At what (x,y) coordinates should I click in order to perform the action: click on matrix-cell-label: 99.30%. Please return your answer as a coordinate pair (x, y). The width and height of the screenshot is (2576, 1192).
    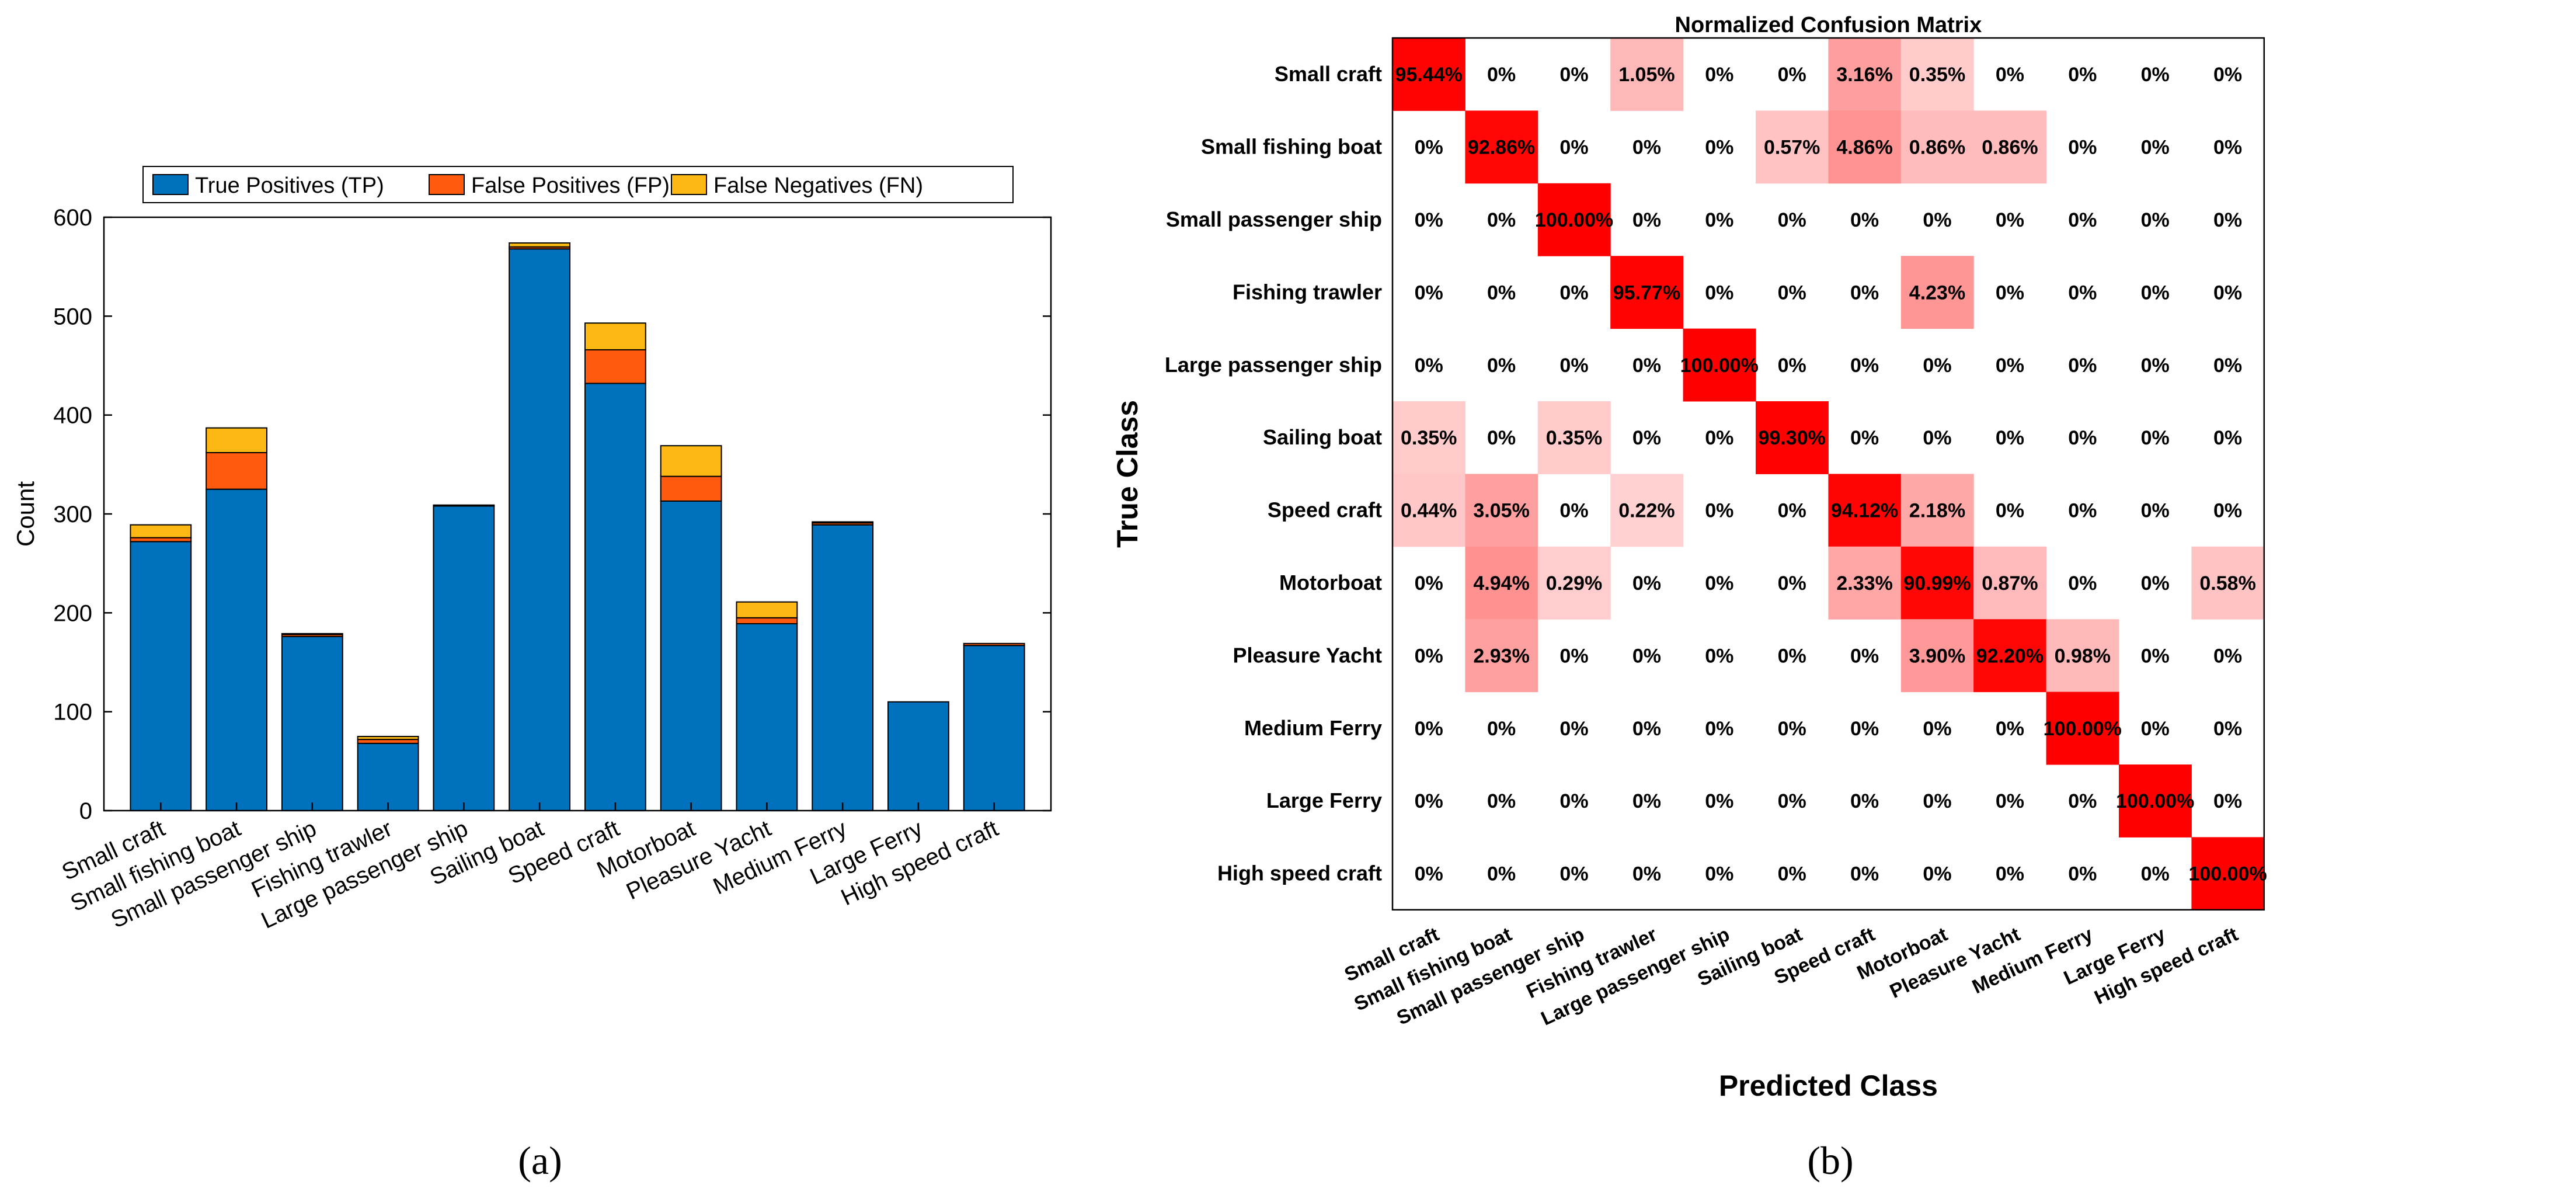
    Looking at the image, I should click on (1792, 438).